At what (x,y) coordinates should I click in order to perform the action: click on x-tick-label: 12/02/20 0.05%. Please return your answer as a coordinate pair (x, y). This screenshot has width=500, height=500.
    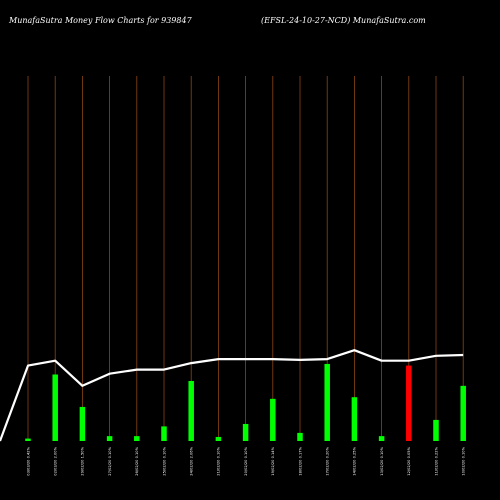
    Looking at the image, I should click on (409, 460).